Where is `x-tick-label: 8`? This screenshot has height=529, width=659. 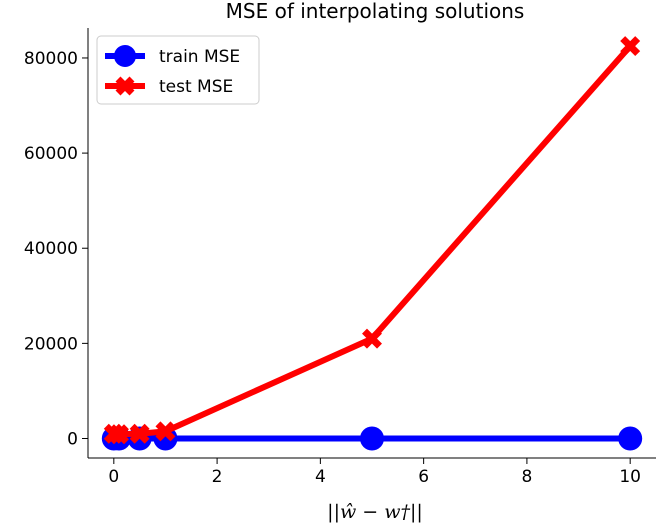
x-tick-label: 8 is located at coordinates (526, 477).